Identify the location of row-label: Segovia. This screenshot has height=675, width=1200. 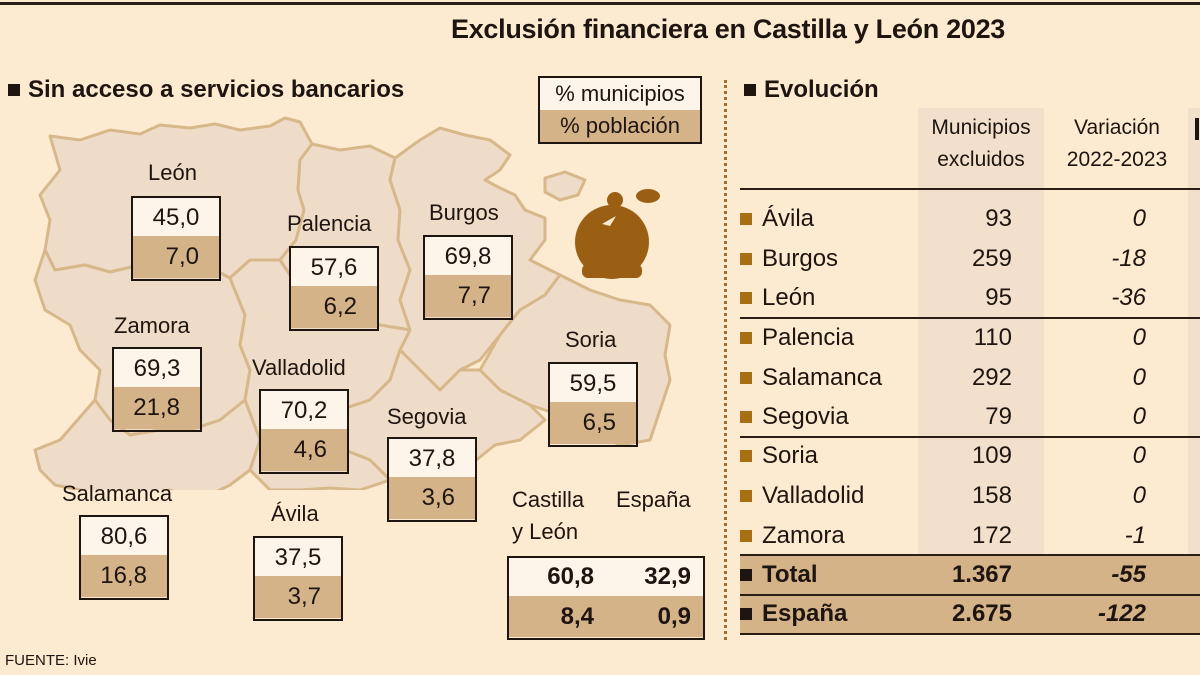
(805, 416).